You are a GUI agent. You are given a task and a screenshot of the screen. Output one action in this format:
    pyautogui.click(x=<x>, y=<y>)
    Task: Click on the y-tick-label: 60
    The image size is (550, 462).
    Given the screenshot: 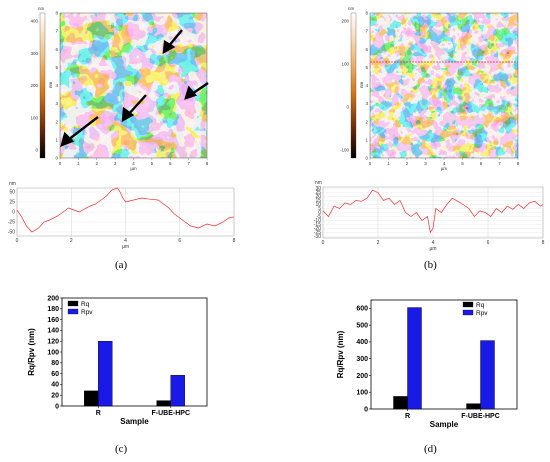 What is the action you would take?
    pyautogui.click(x=55, y=374)
    